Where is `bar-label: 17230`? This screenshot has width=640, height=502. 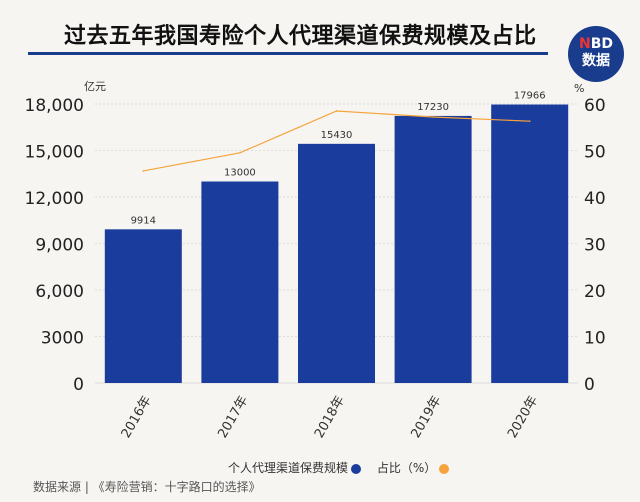
bar-label: 17230 is located at coordinates (433, 107).